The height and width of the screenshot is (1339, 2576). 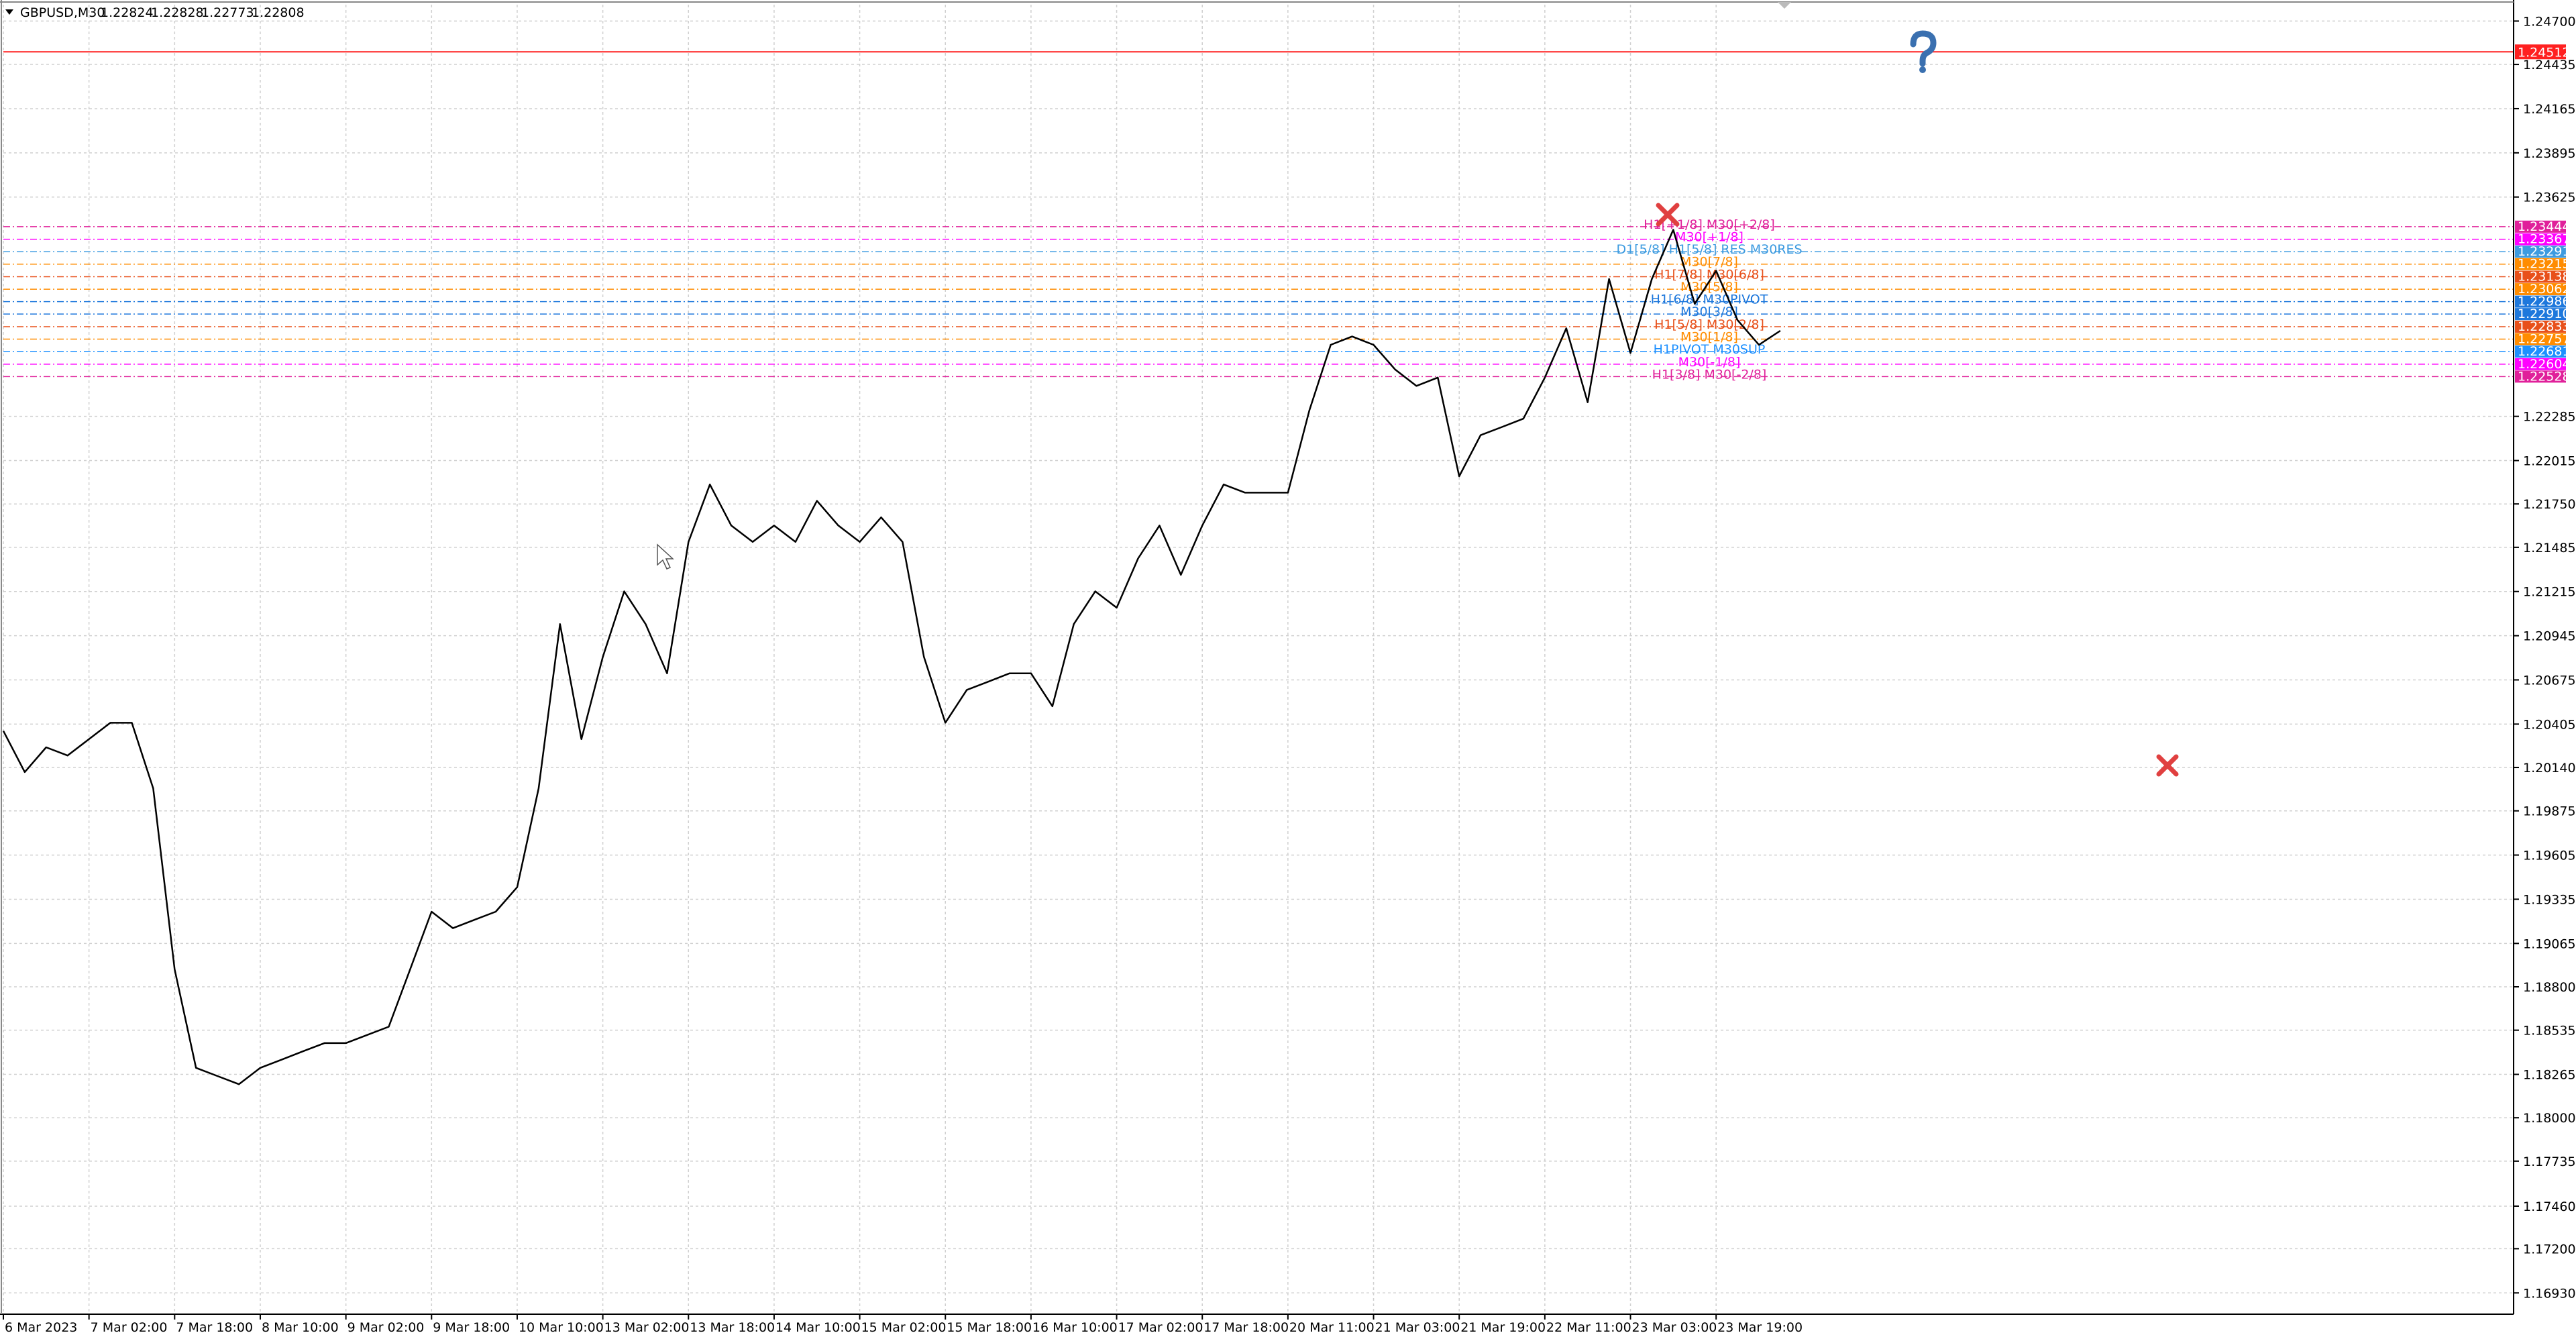 I want to click on y-tick-label: 1.21215, so click(x=2549, y=592).